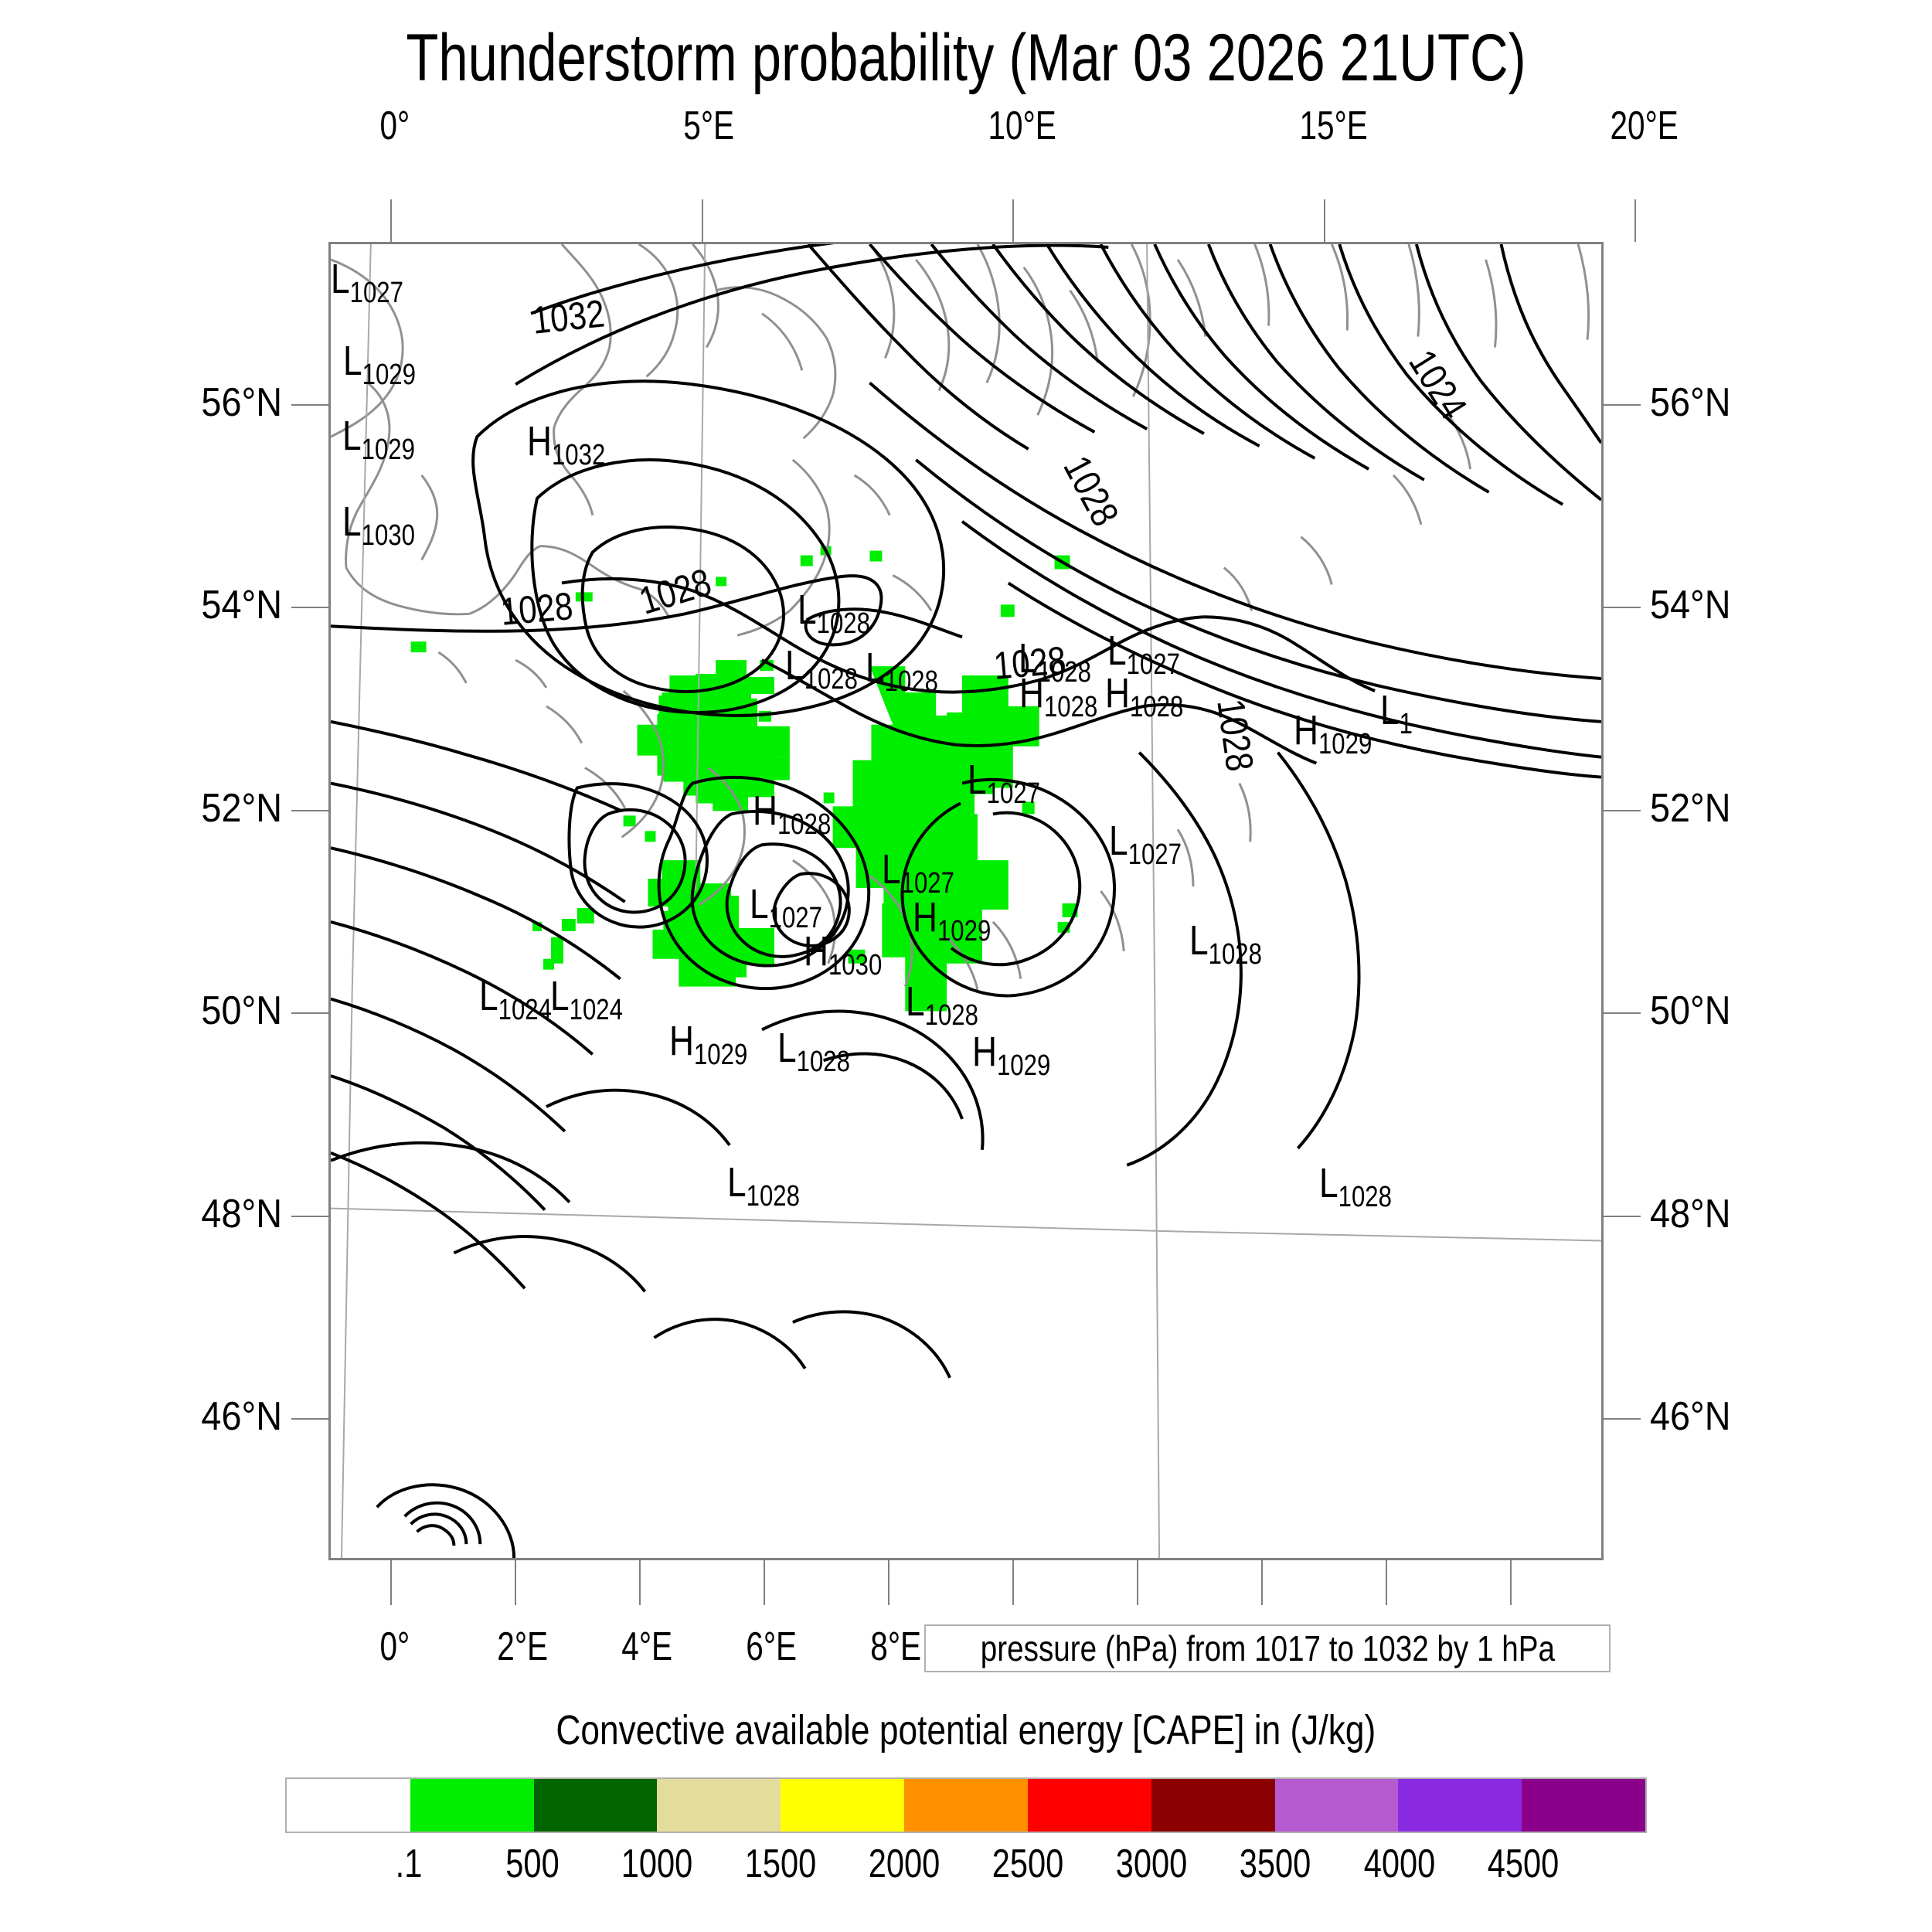  Describe the element at coordinates (1055, 662) in the screenshot. I see `pressure-centre-l-8: L1028` at that location.